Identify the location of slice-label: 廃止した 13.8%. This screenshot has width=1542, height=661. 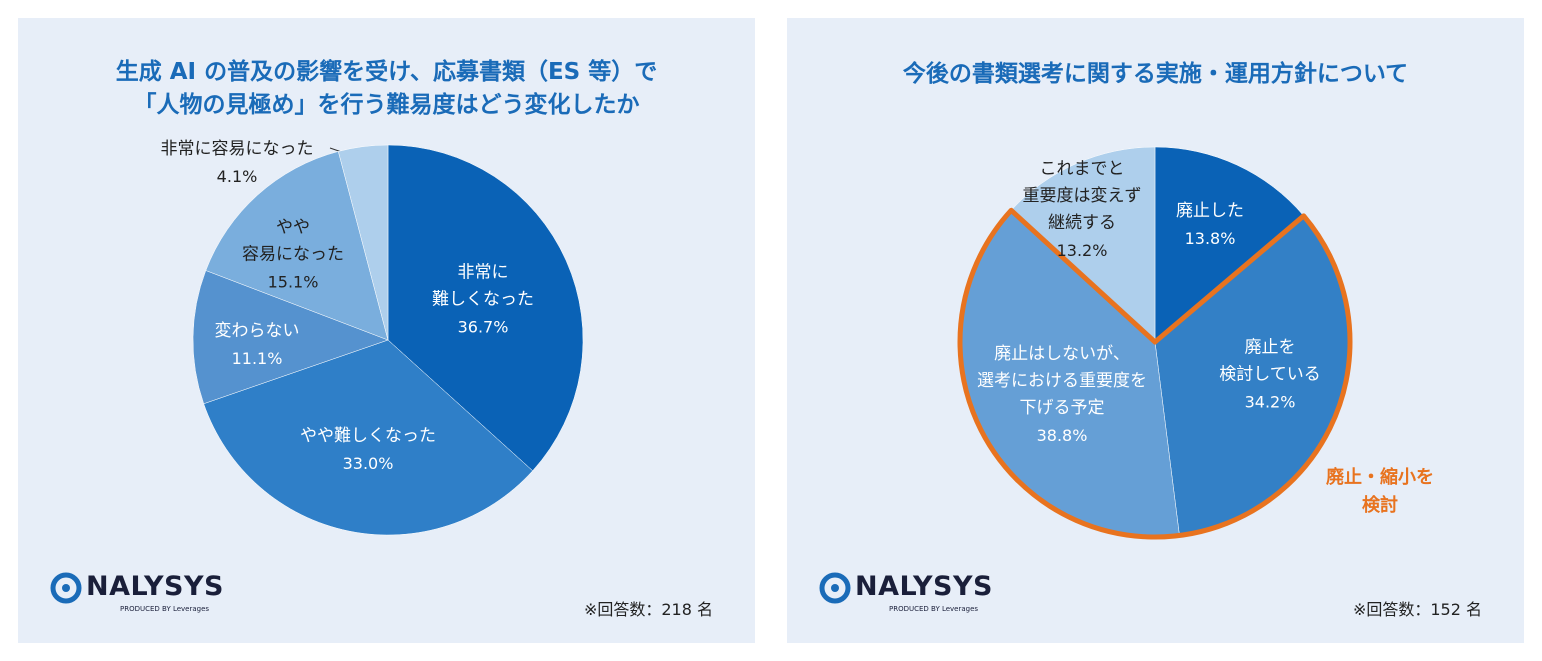
(1210, 225).